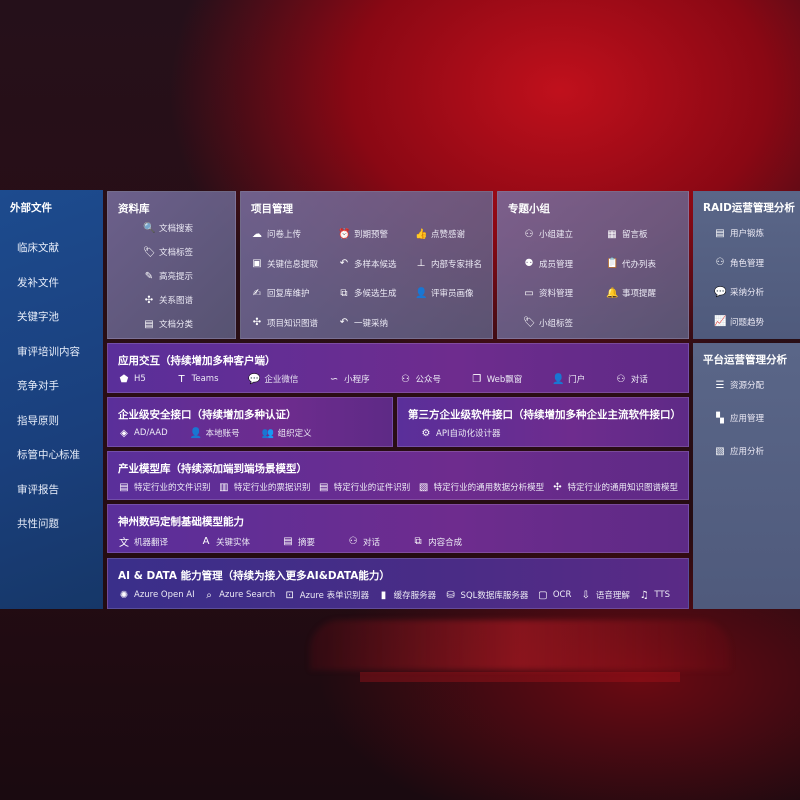 This screenshot has height=800, width=800. I want to click on item-label: 文档分类, so click(176, 325).